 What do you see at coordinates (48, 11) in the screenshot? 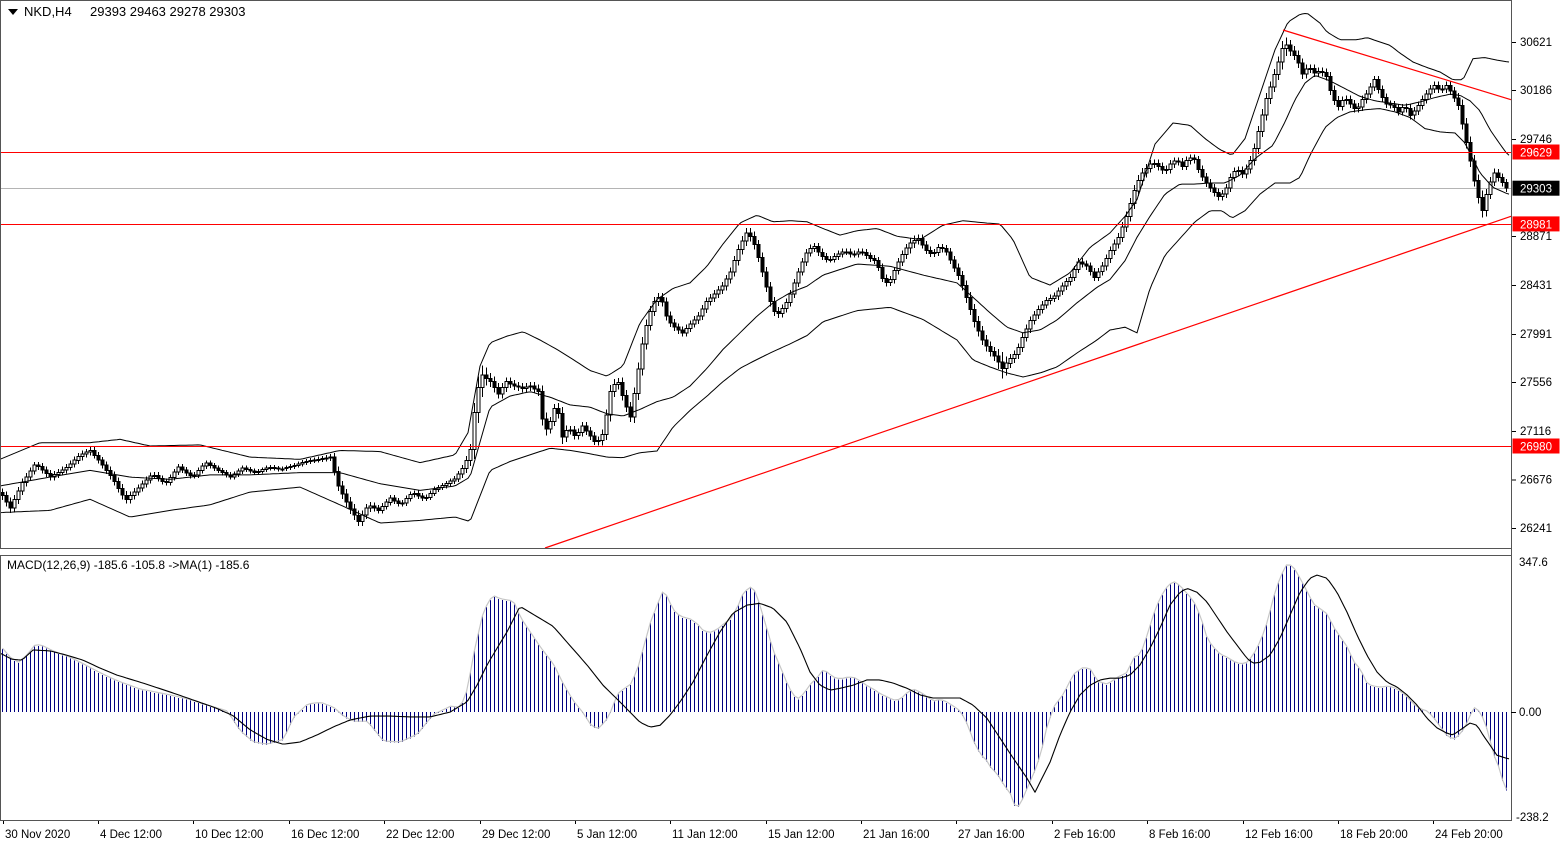
I see `symbol-period-title: NKD,H4` at bounding box center [48, 11].